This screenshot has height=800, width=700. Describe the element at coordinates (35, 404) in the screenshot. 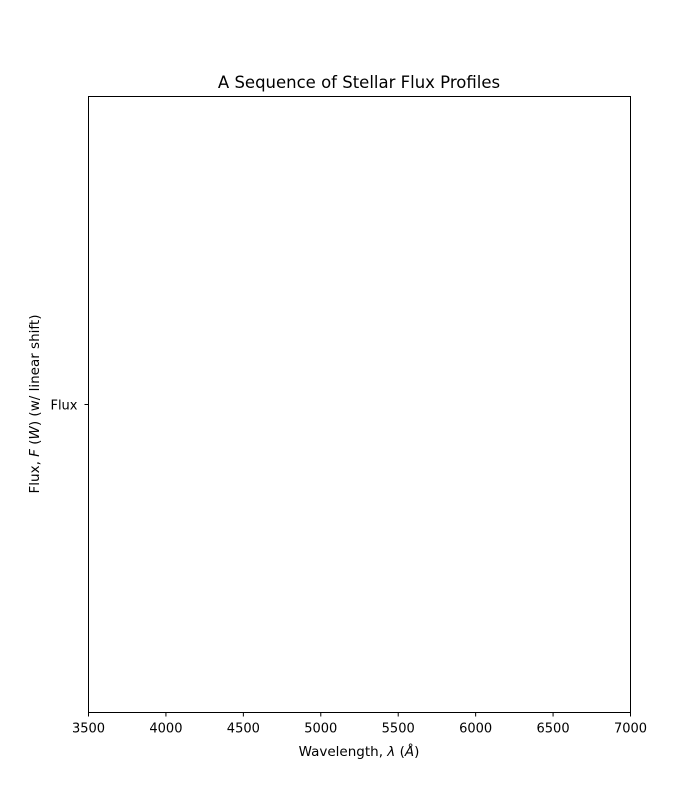

I see `y-axis-label: Flux, F (W) (w/ linear shift)` at that location.